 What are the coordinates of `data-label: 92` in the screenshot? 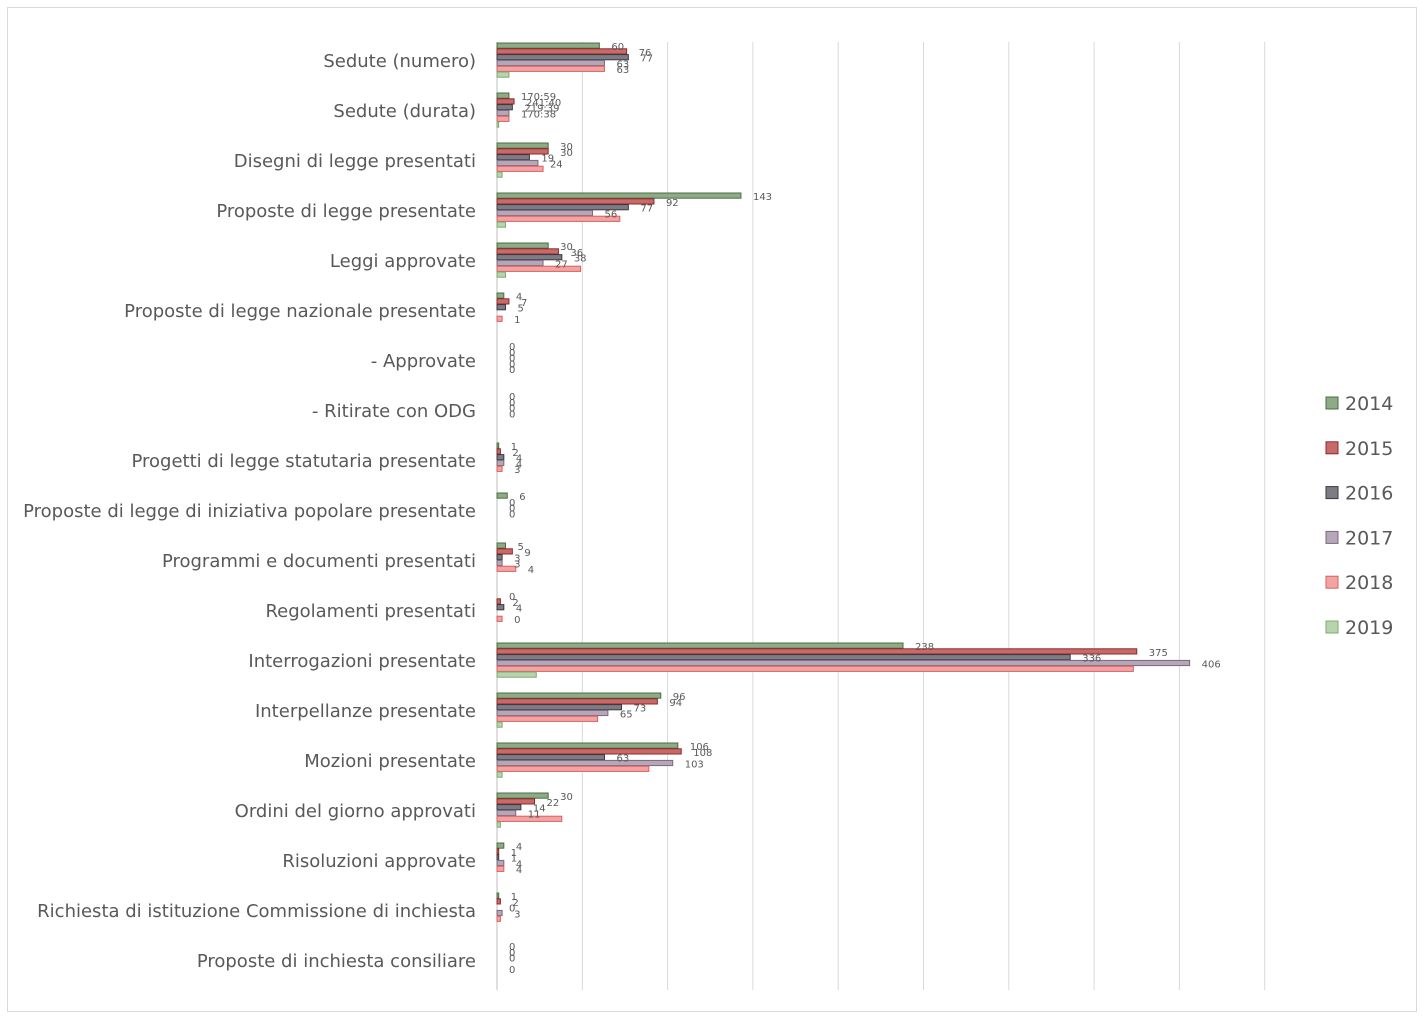 It's located at (672, 203).